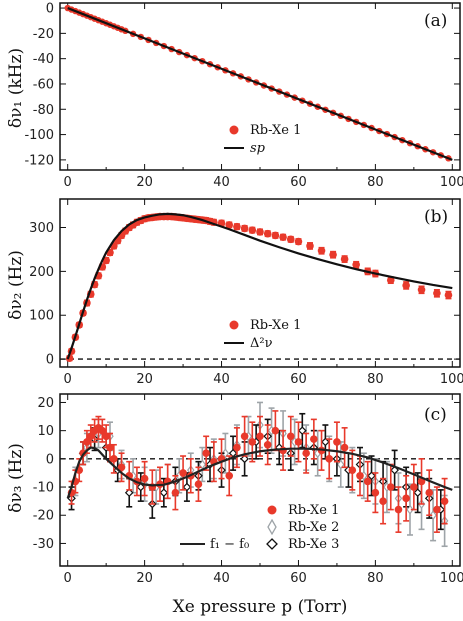  What do you see at coordinates (436, 217) in the screenshot?
I see `panel-b-tag: (b)` at bounding box center [436, 217].